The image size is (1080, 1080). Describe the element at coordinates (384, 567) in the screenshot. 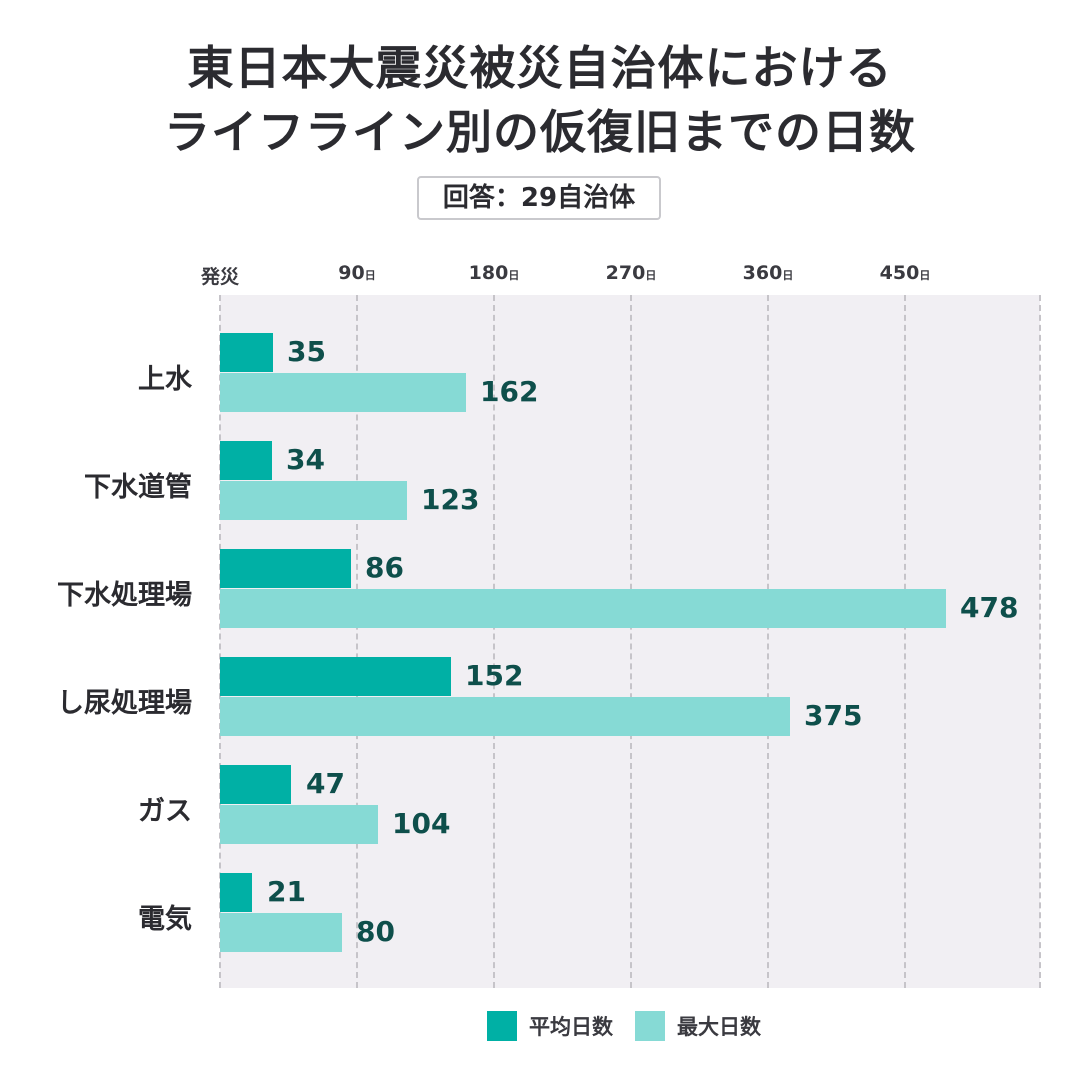

I see `value-label-avg: 86` at that location.